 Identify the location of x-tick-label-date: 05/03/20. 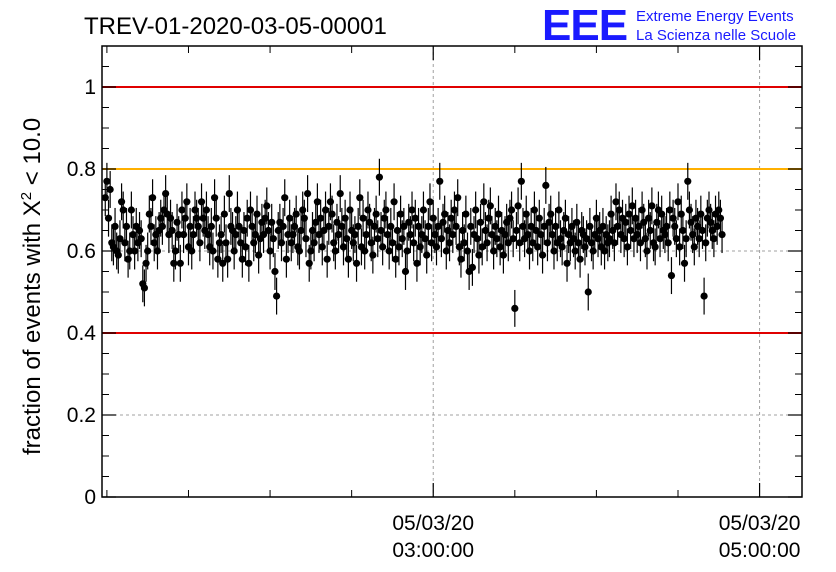
(433, 523).